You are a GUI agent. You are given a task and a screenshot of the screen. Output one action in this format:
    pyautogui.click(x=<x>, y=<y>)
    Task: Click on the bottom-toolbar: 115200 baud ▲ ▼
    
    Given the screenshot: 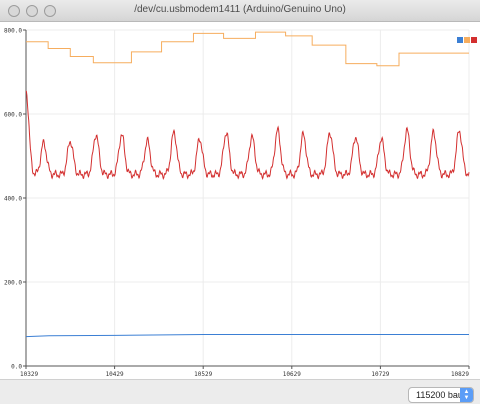 What is the action you would take?
    pyautogui.click(x=240, y=391)
    